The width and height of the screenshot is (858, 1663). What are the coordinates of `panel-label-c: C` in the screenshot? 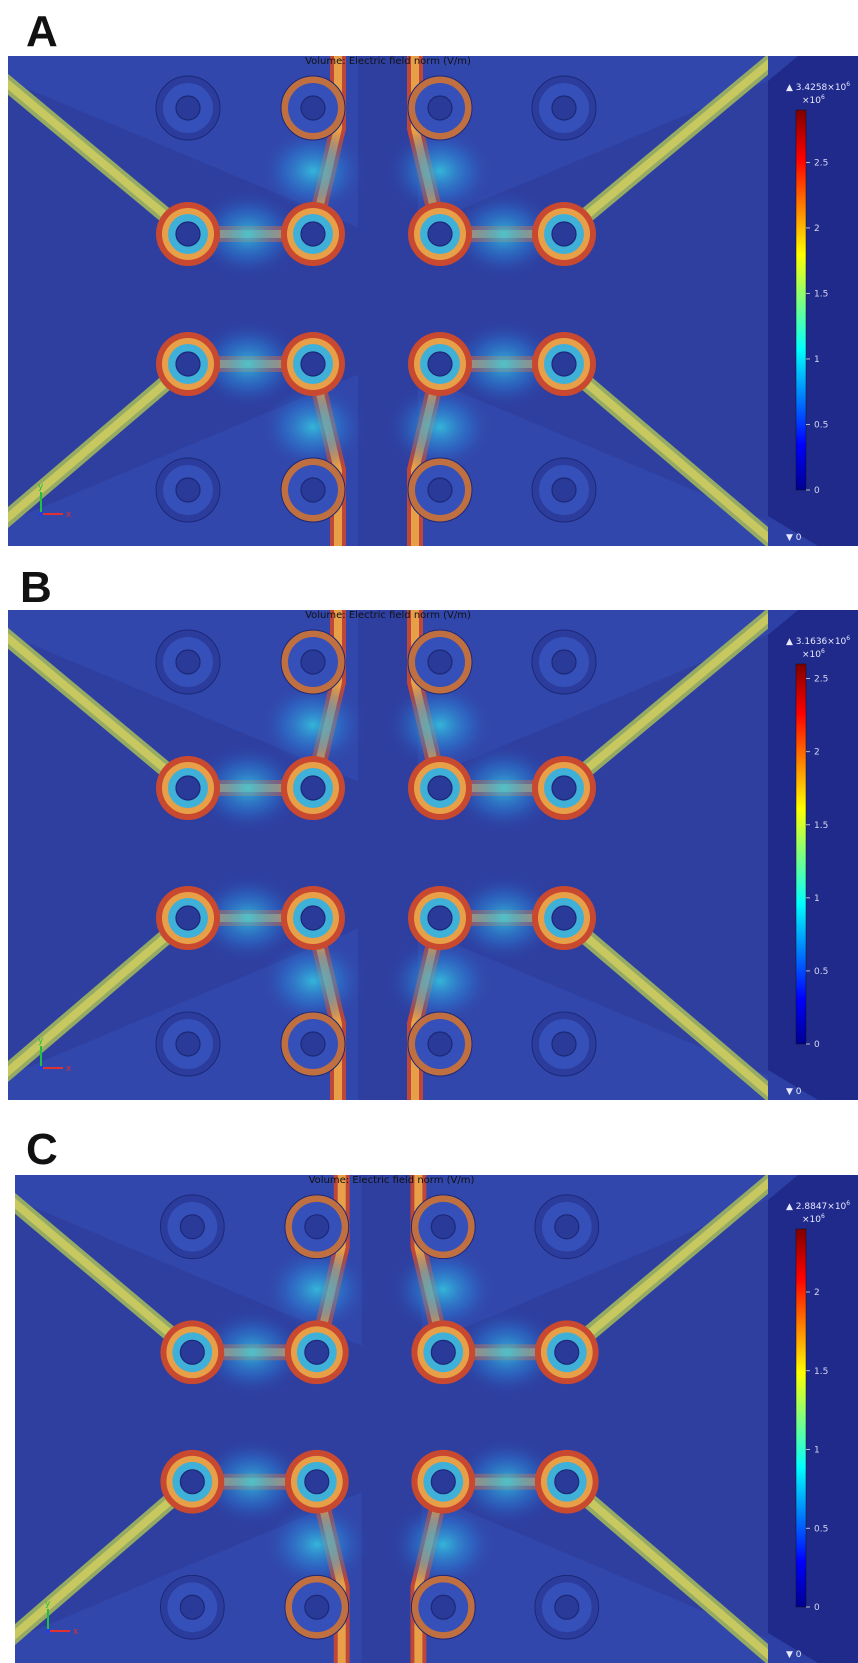 It's located at (42, 1149).